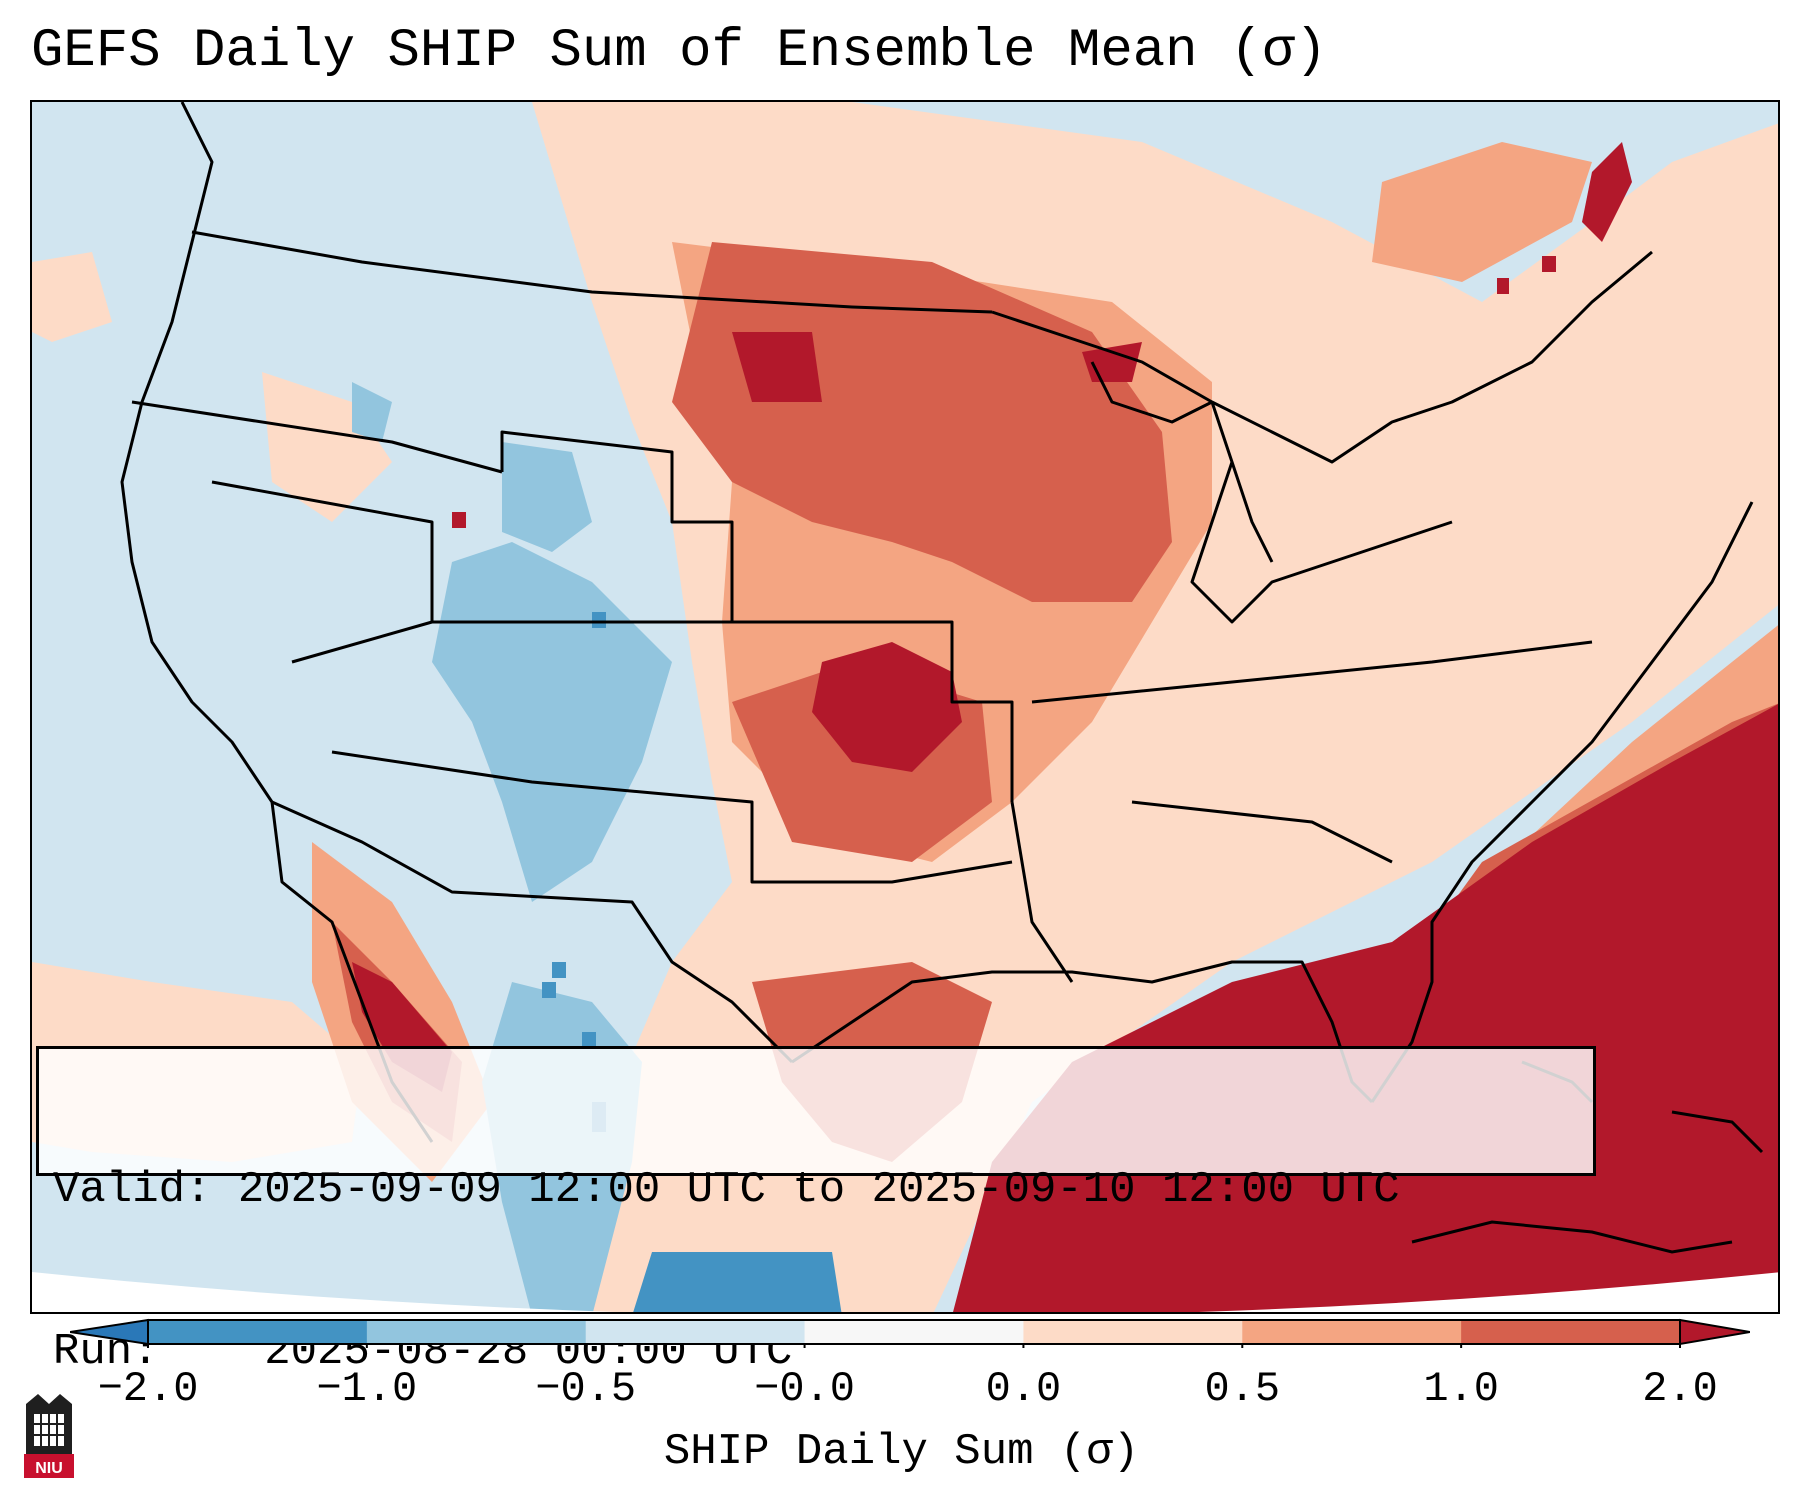  What do you see at coordinates (1461, 1389) in the screenshot?
I see `colorbar-tick-label: 1.0` at bounding box center [1461, 1389].